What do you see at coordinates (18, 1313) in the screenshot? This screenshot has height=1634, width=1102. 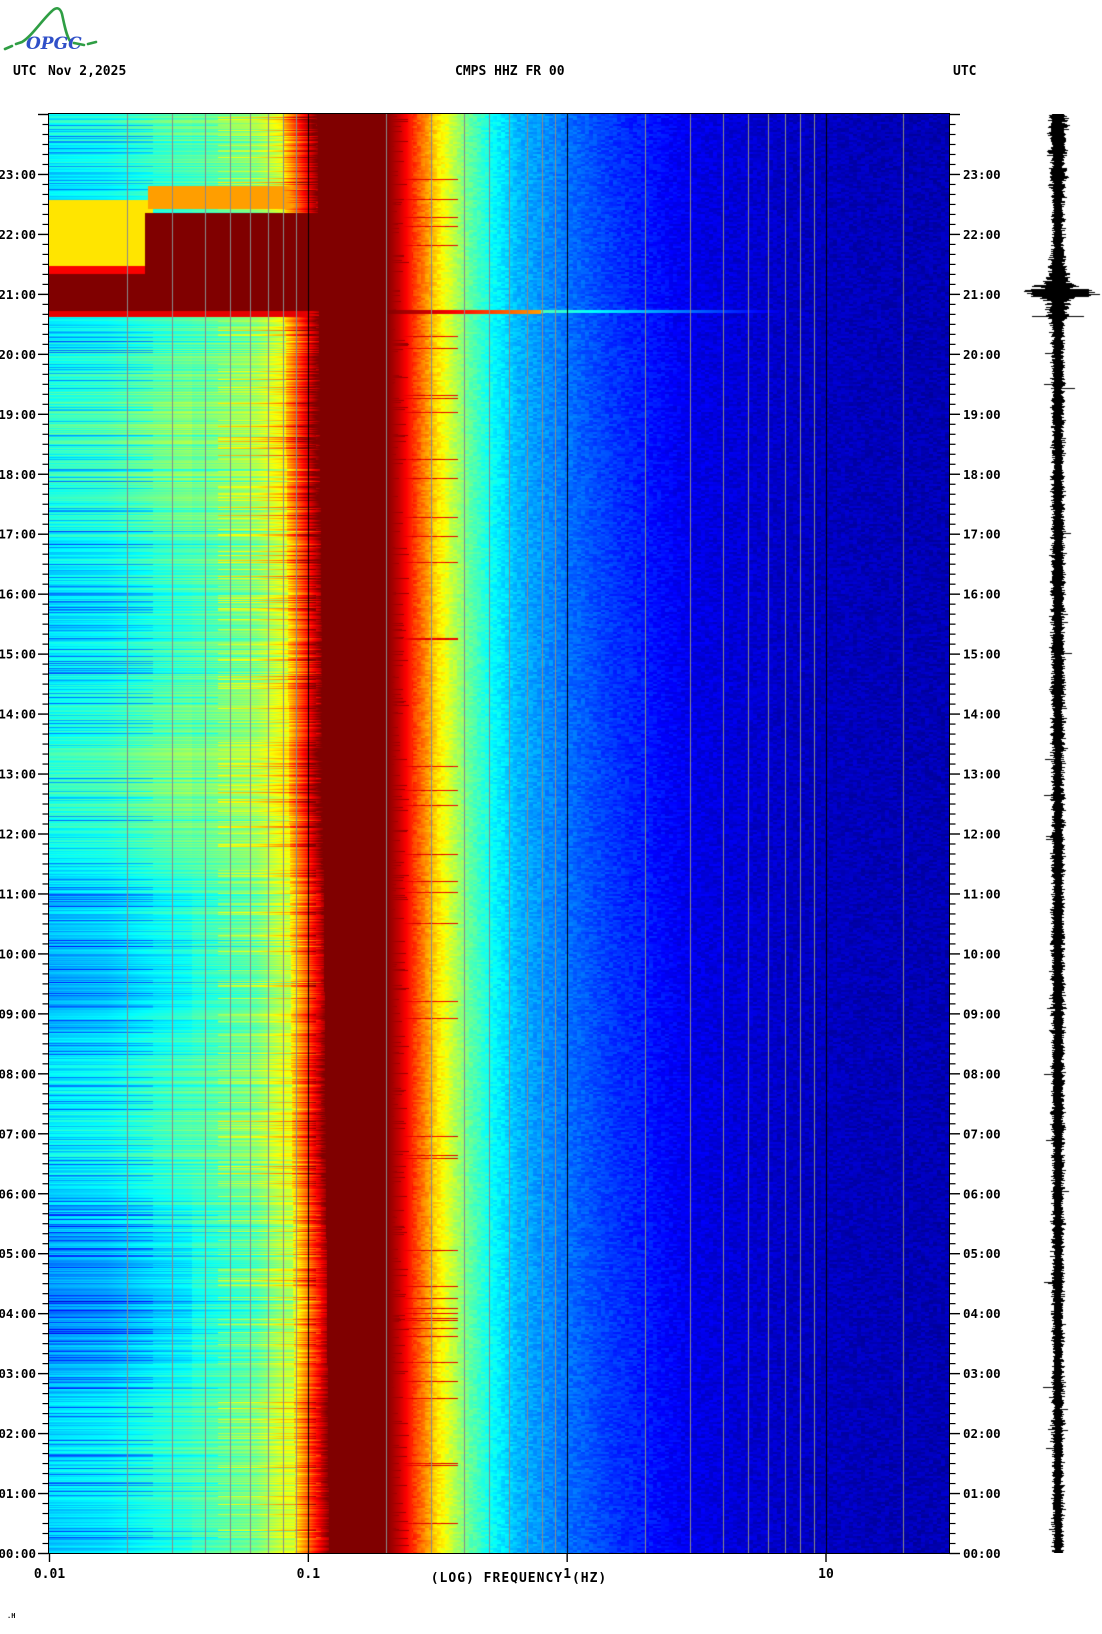 I see `y-tick-label-left-04:00: 04:00` at bounding box center [18, 1313].